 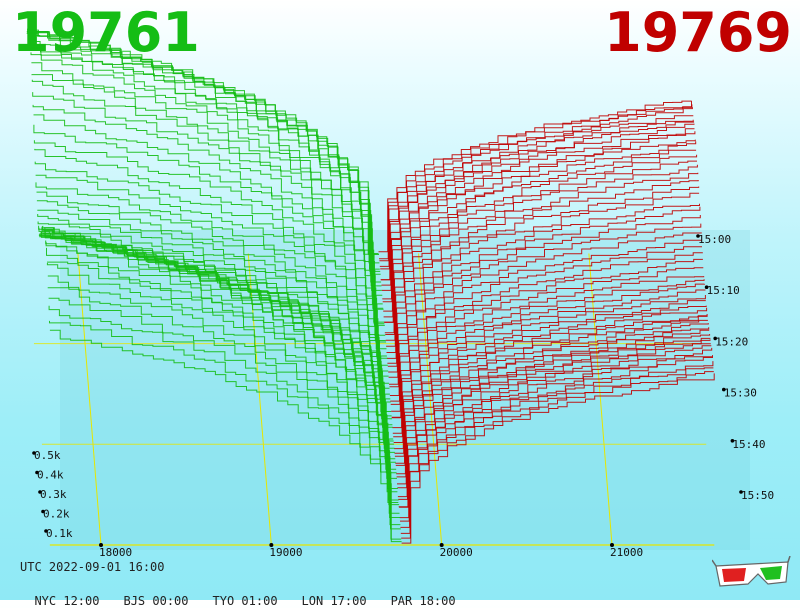 What do you see at coordinates (714, 239) in the screenshot?
I see `time-tick-label: 15:00` at bounding box center [714, 239].